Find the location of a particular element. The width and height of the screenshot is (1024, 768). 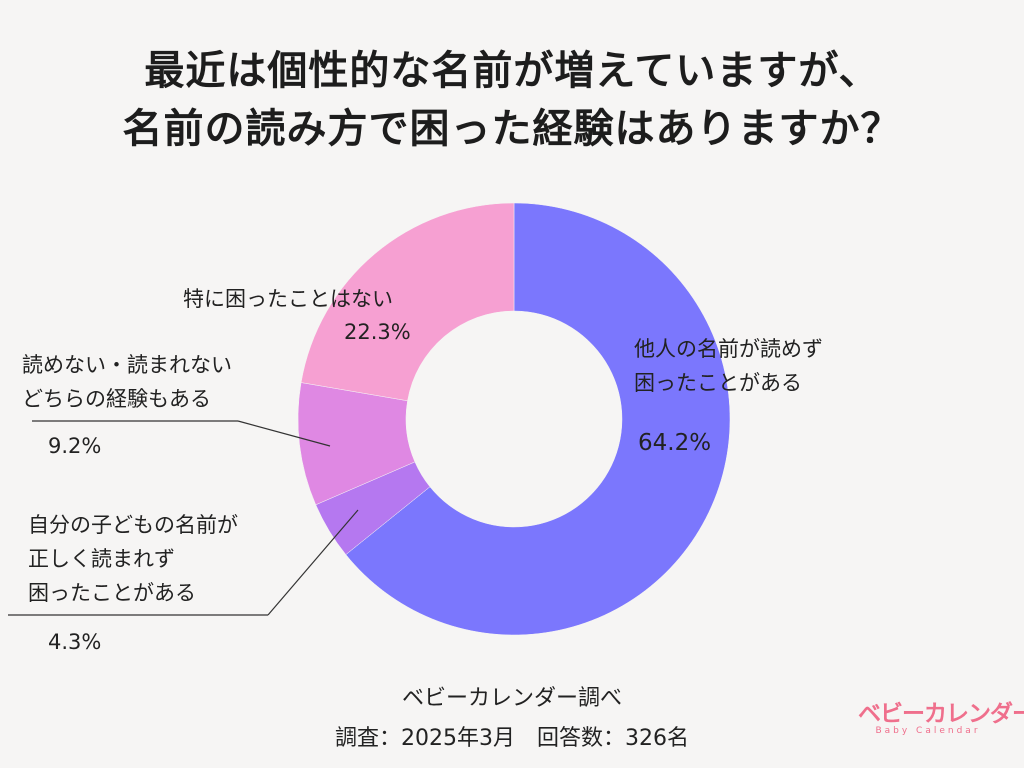

leader-line-4-3-diag is located at coordinates (313, 562).